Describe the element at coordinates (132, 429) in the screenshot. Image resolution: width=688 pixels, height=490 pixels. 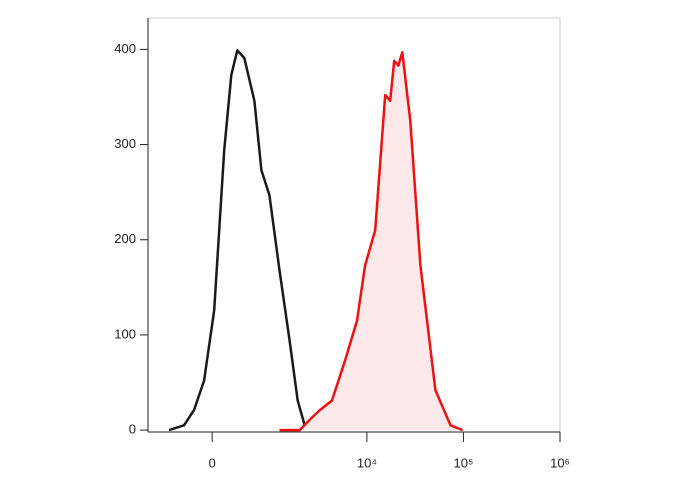
I see `y-tick-label: 0` at that location.